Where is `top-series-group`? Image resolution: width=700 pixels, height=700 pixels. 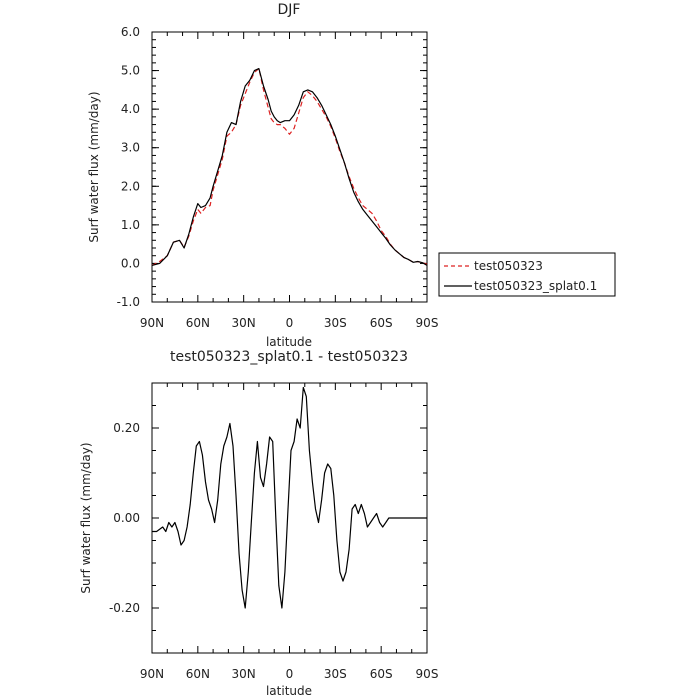
top-series-group is located at coordinates (289, 166).